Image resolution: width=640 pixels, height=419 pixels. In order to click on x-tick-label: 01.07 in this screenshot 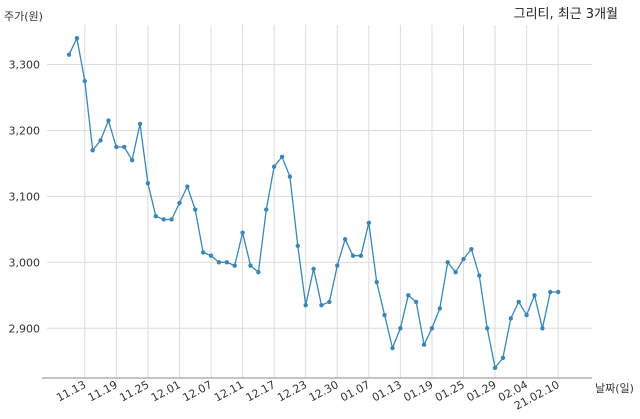, I will do `click(355, 391)`.